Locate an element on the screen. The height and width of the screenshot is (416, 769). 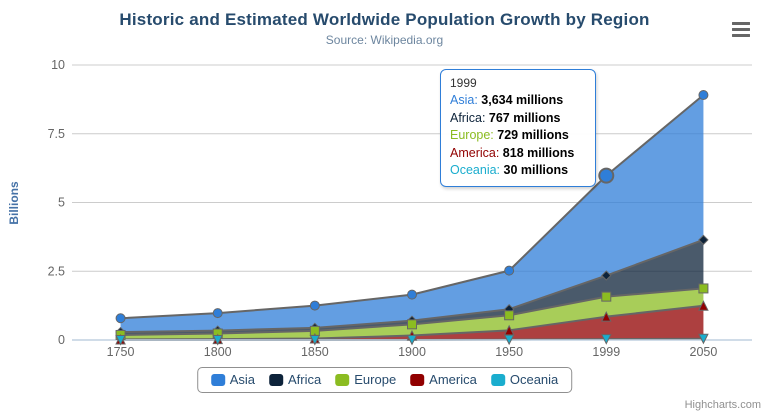
x-axis-label: 1900 is located at coordinates (412, 352).